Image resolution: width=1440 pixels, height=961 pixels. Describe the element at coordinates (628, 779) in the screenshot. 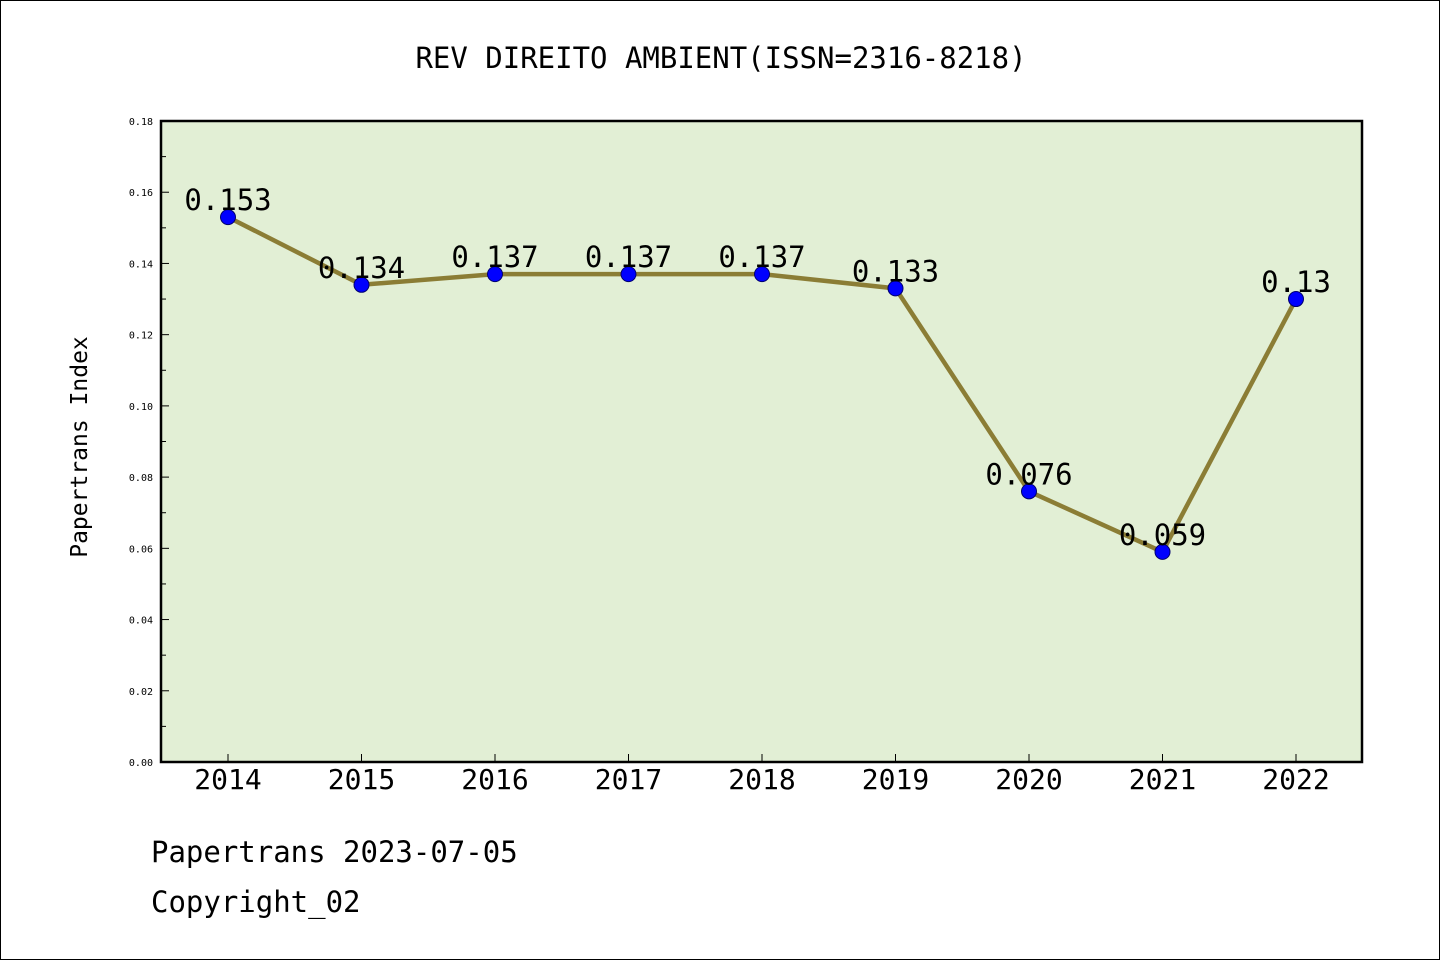

I see `x-tick-label: 2017` at that location.